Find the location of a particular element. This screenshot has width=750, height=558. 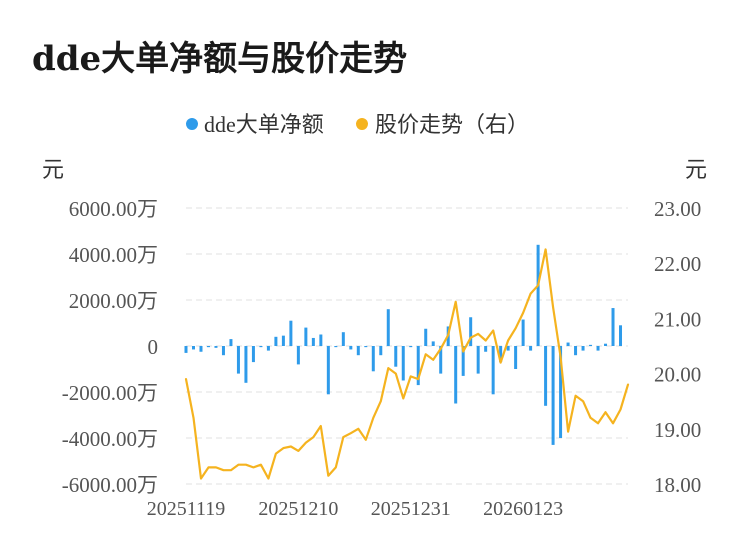

x-tick-label: 20260123 is located at coordinates (523, 509).